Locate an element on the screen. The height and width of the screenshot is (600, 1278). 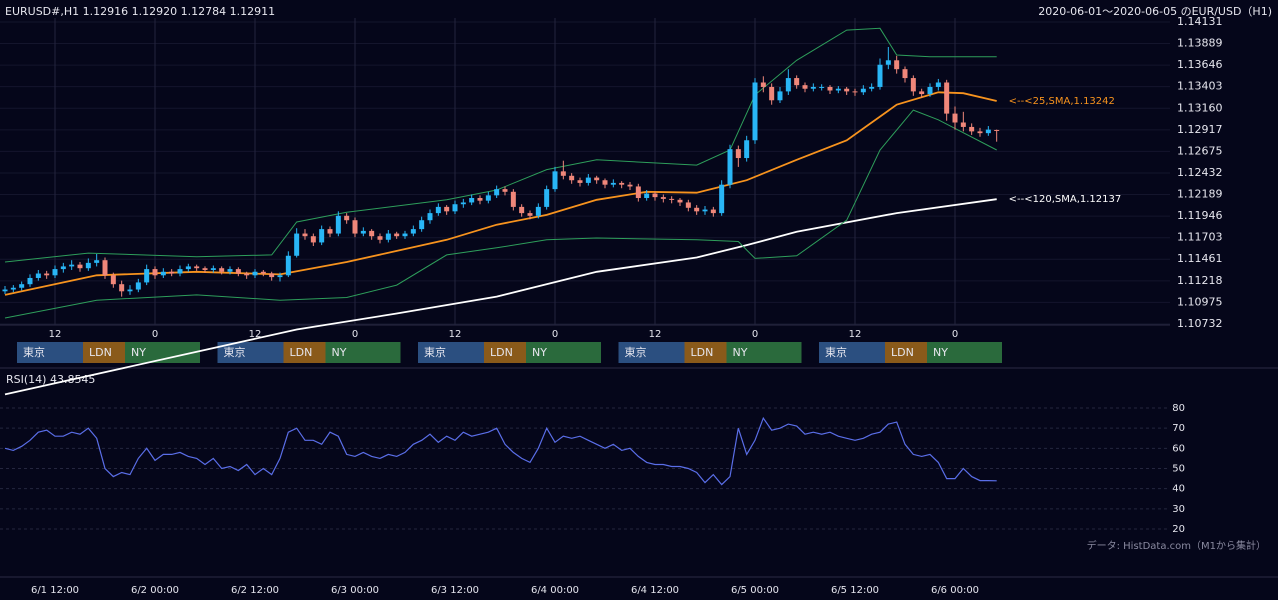
y-tick-label: 70 is located at coordinates (1178, 428).